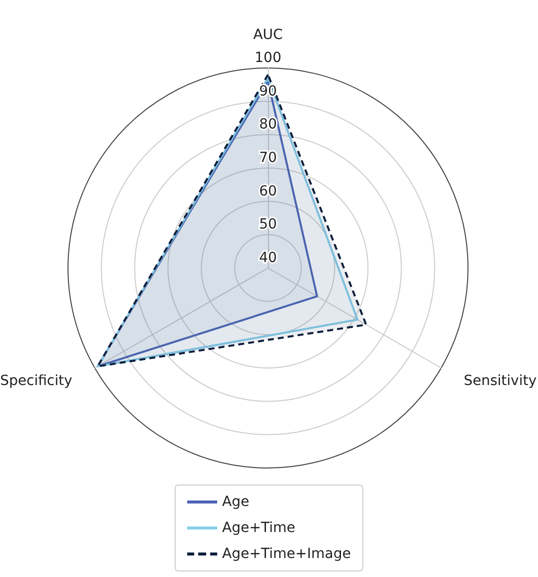 The height and width of the screenshot is (577, 538). Describe the element at coordinates (268, 191) in the screenshot. I see `y-tick-label: 60` at that location.